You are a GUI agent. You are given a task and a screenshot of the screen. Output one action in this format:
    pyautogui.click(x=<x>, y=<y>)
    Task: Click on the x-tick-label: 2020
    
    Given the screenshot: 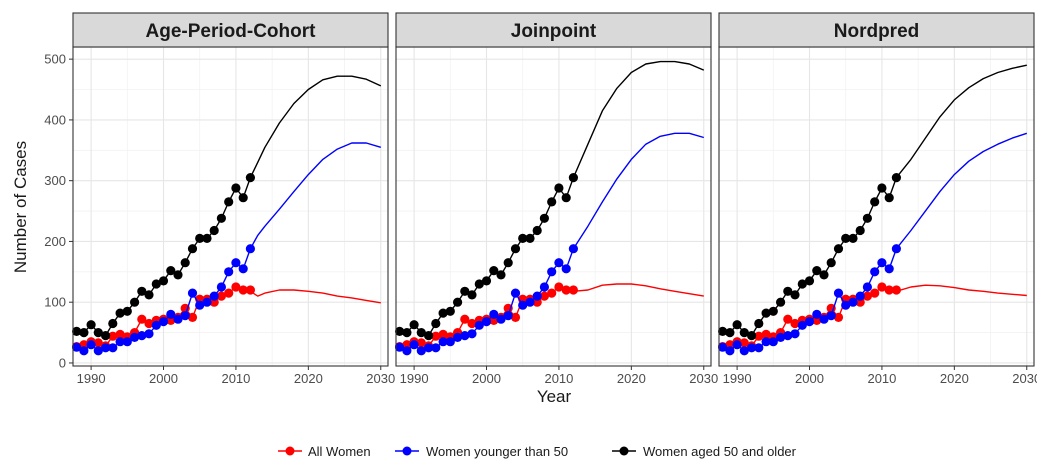 What is the action you would take?
    pyautogui.click(x=631, y=378)
    